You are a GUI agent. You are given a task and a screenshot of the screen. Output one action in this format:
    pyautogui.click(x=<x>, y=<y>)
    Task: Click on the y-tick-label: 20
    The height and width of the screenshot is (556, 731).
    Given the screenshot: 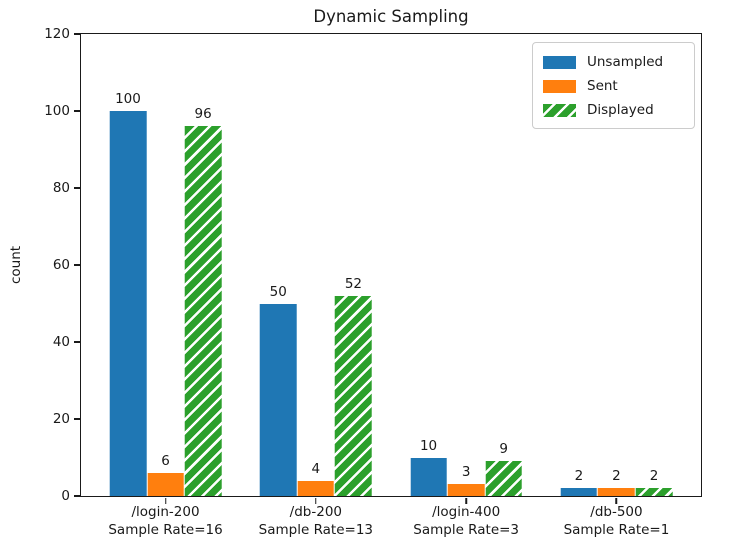 What is the action you would take?
    pyautogui.click(x=61, y=419)
    